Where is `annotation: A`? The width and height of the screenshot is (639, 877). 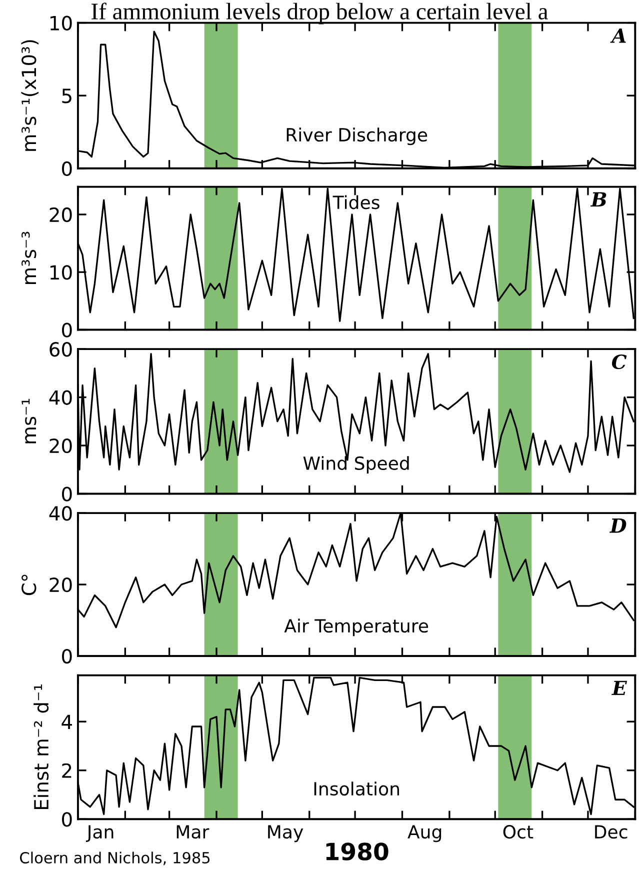 annotation: A is located at coordinates (618, 35).